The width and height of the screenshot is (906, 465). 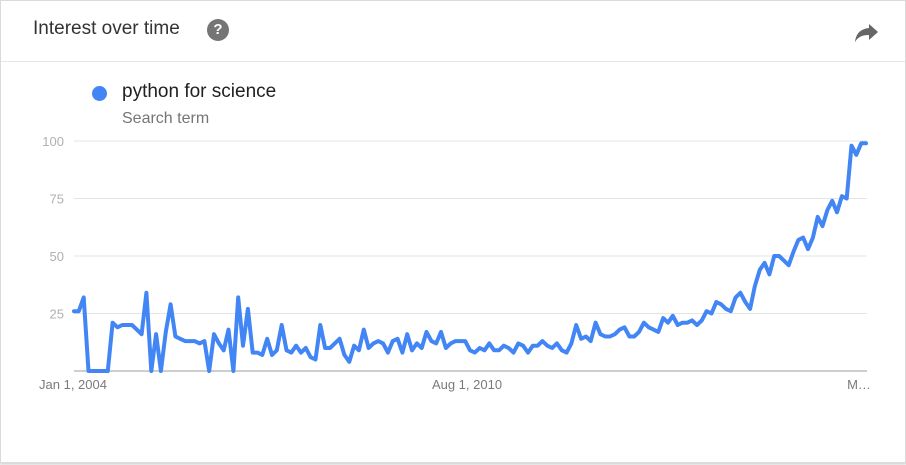 I want to click on help-circle-icon: ?, so click(x=218, y=30).